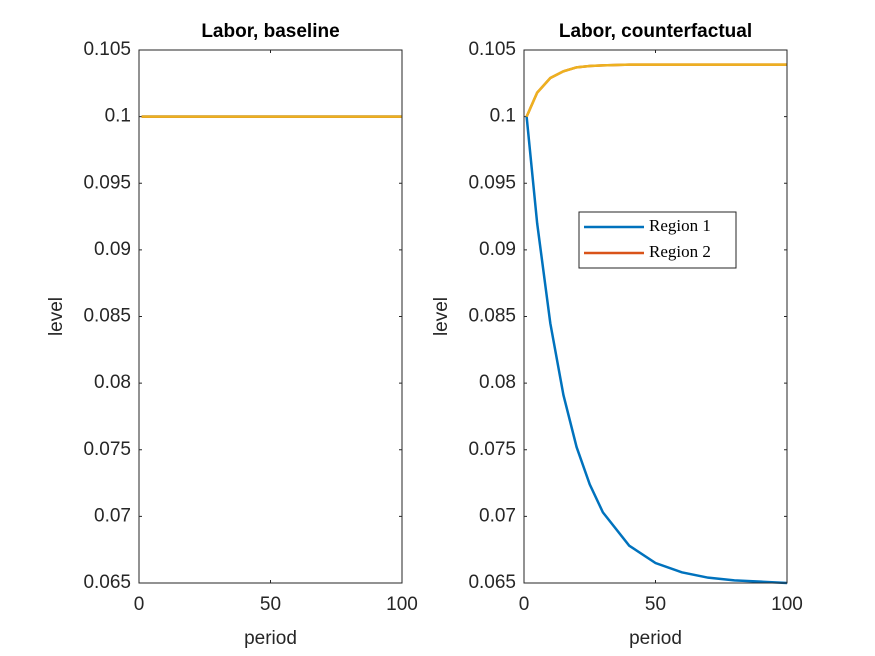 This screenshot has height=656, width=875. Describe the element at coordinates (680, 251) in the screenshot. I see `legend-label: Region 2` at that location.